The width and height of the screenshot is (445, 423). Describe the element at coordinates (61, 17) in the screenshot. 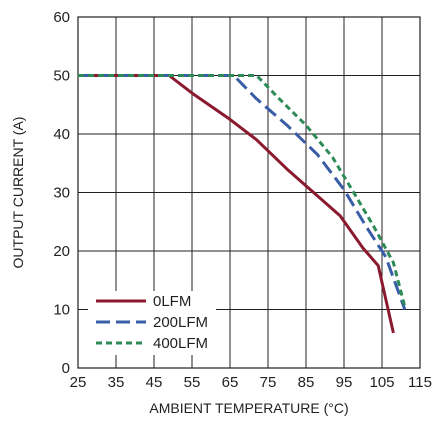

I see `y-tick-label: 60` at that location.